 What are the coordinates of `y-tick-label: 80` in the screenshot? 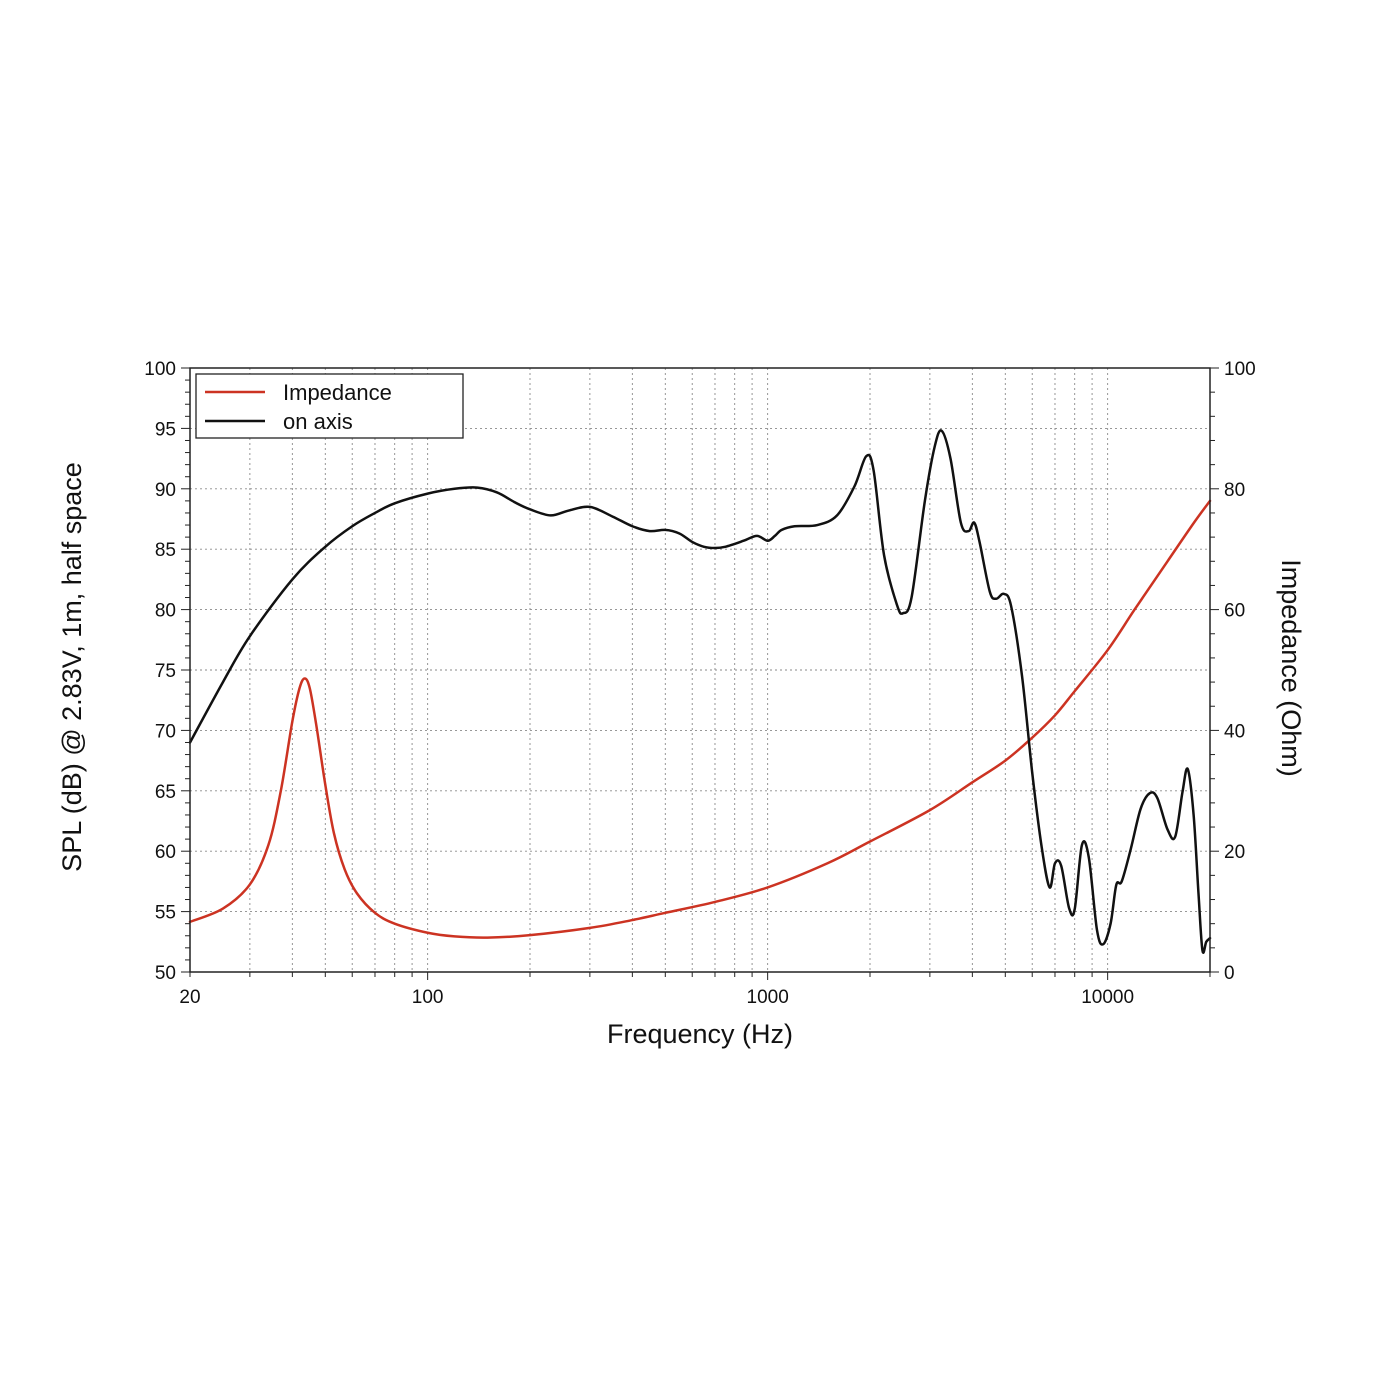 It's located at (165, 611).